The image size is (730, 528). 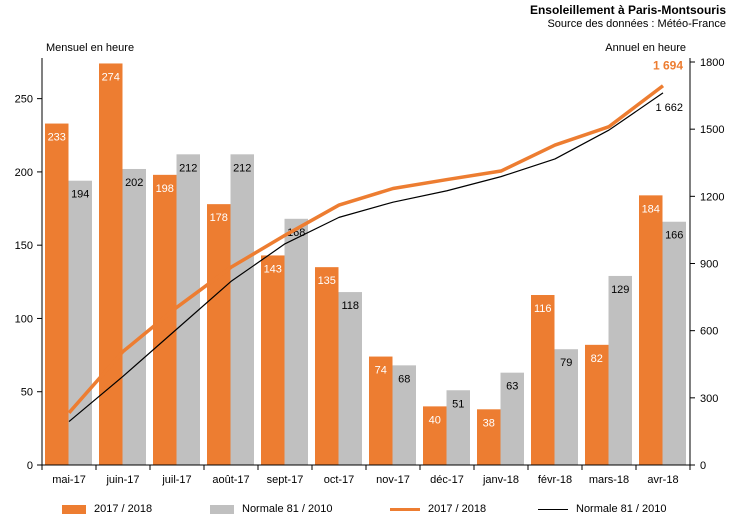 What do you see at coordinates (327, 281) in the screenshot?
I see `bar-value-label-2017: 135` at bounding box center [327, 281].